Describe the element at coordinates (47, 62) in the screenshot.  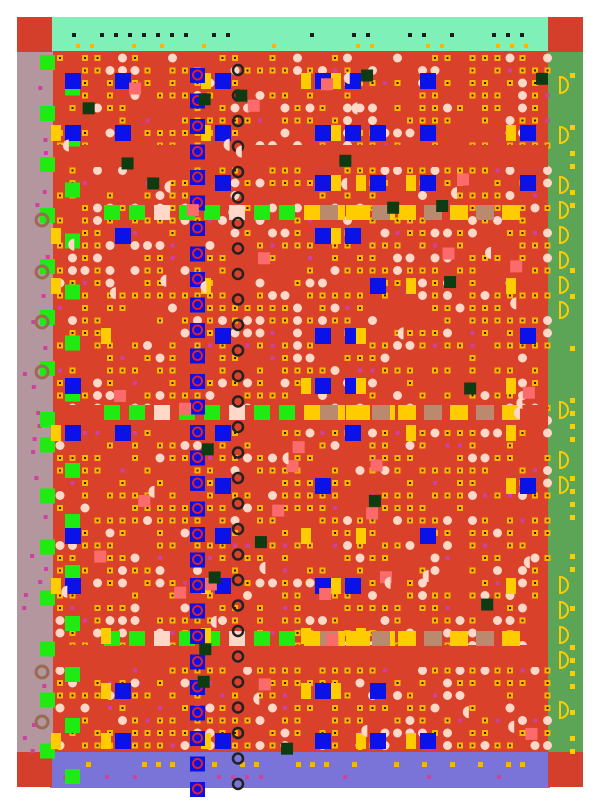
I see `green-square-icon` at that location.